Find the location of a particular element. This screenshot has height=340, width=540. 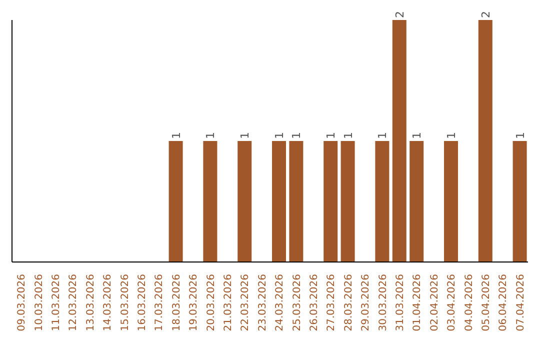

x-tick-label: 06.04.2026 is located at coordinates (504, 303).